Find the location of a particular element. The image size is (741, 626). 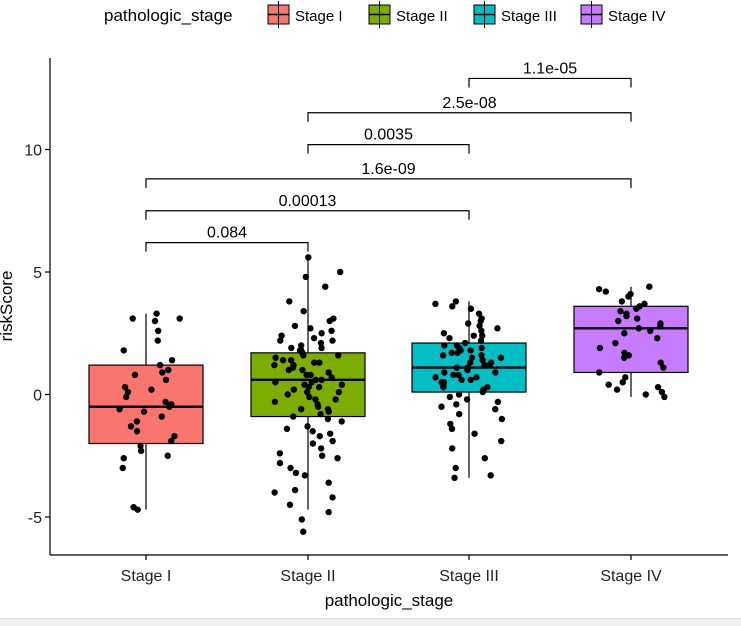

y-tick-label: 10 is located at coordinates (33, 151).